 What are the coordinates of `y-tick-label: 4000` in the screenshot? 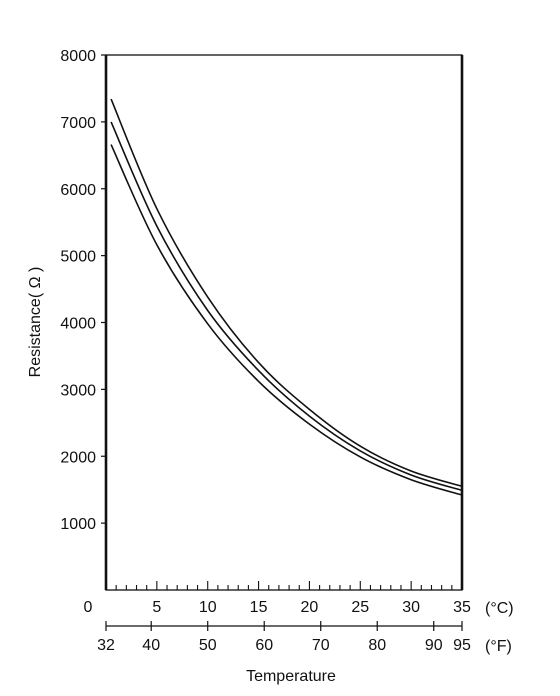 It's located at (78, 324).